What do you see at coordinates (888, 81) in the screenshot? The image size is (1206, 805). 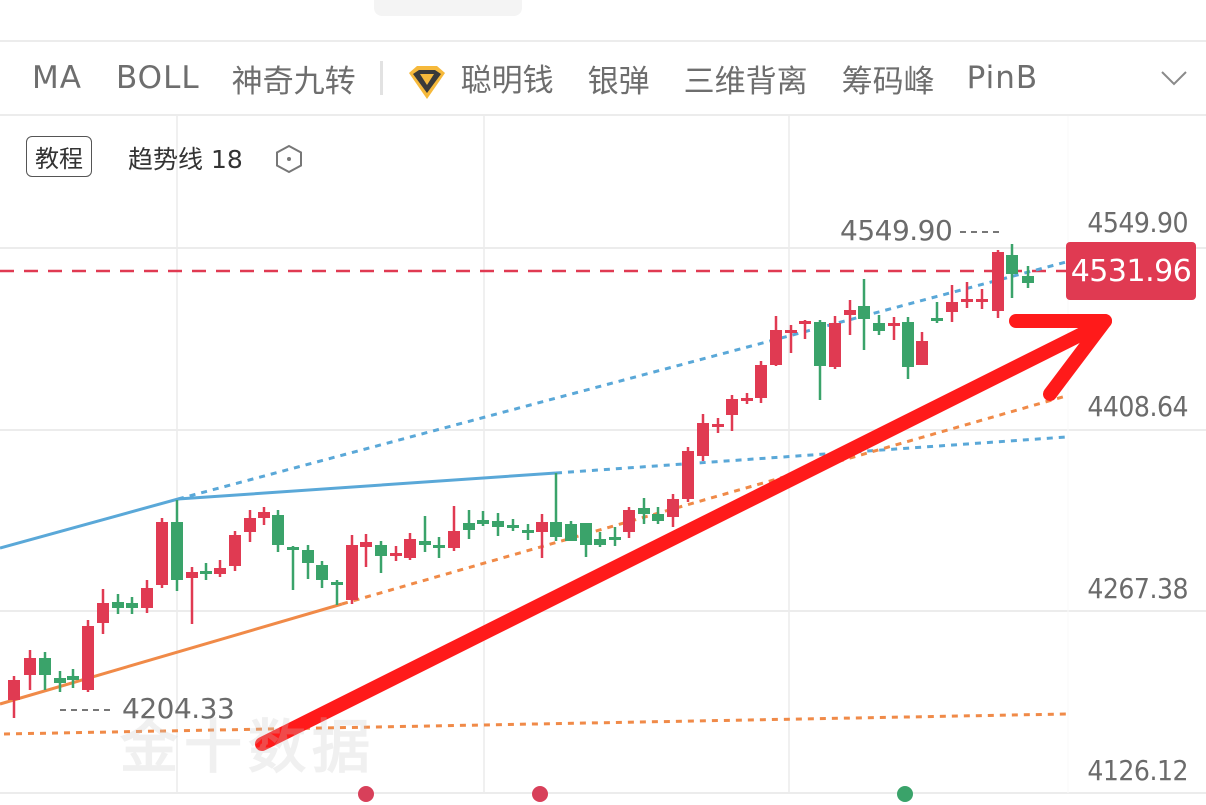 I see `tab-chip-peak: 筹码峰` at bounding box center [888, 81].